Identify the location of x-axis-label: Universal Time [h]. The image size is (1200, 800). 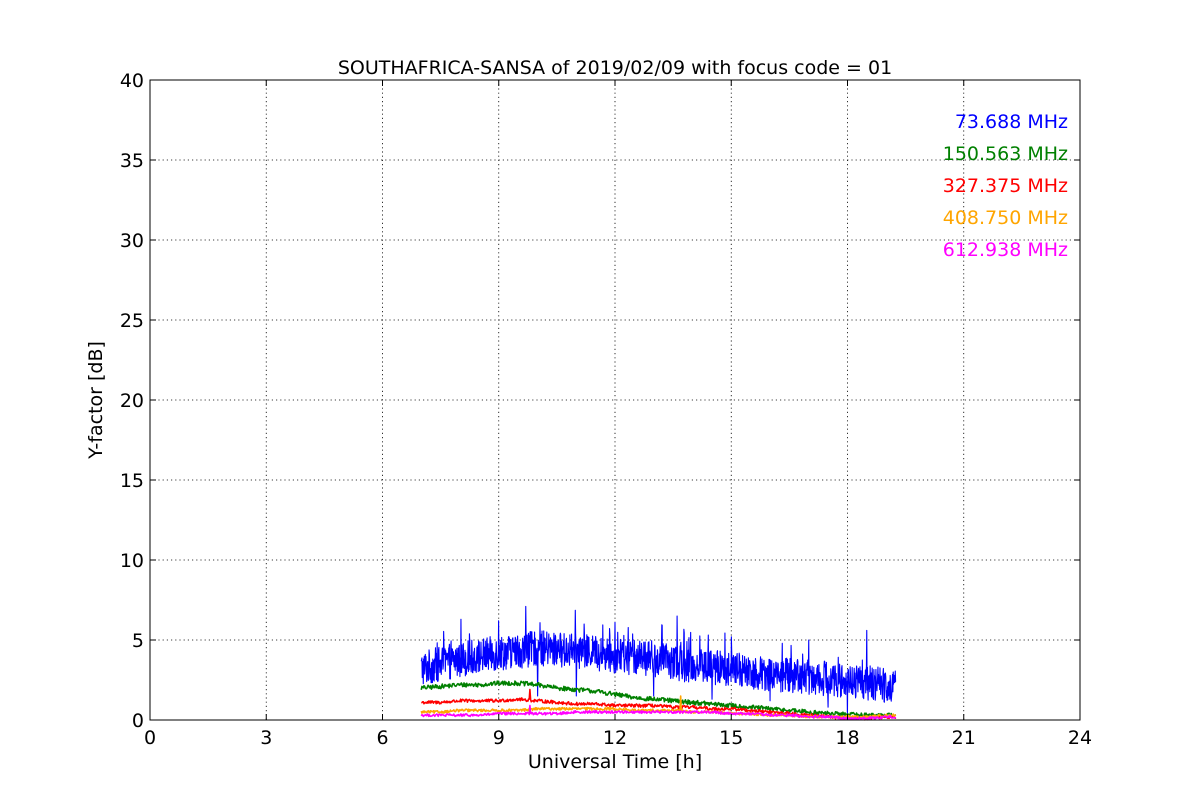
(615, 762).